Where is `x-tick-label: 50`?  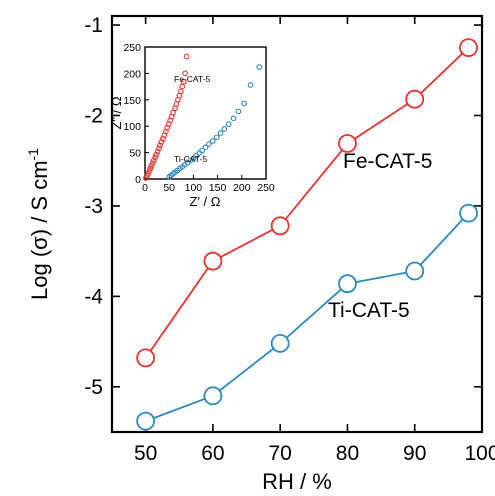
x-tick-label: 50 is located at coordinates (145, 453).